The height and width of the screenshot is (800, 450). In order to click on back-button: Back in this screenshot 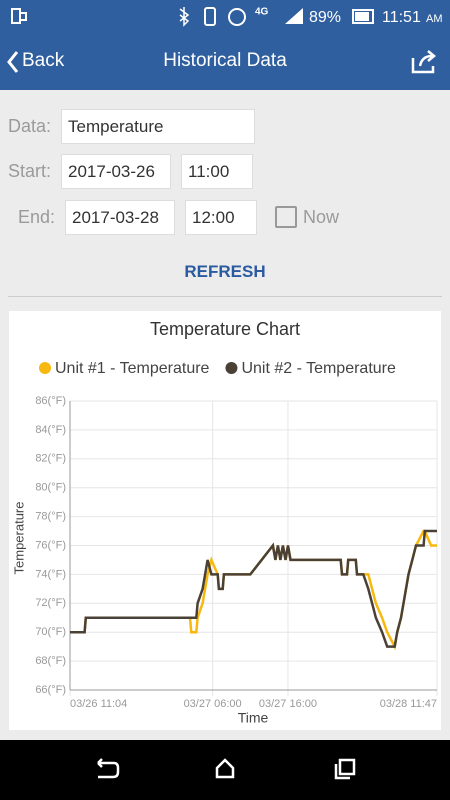, I will do `click(43, 60)`.